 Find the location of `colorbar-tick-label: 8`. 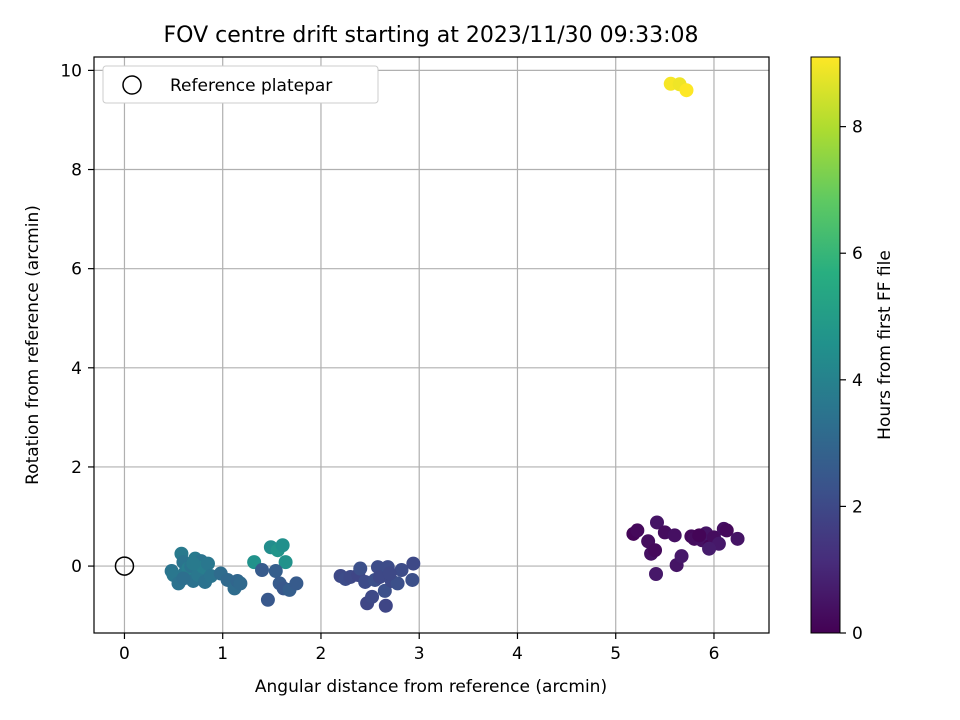

colorbar-tick-label: 8 is located at coordinates (857, 128).